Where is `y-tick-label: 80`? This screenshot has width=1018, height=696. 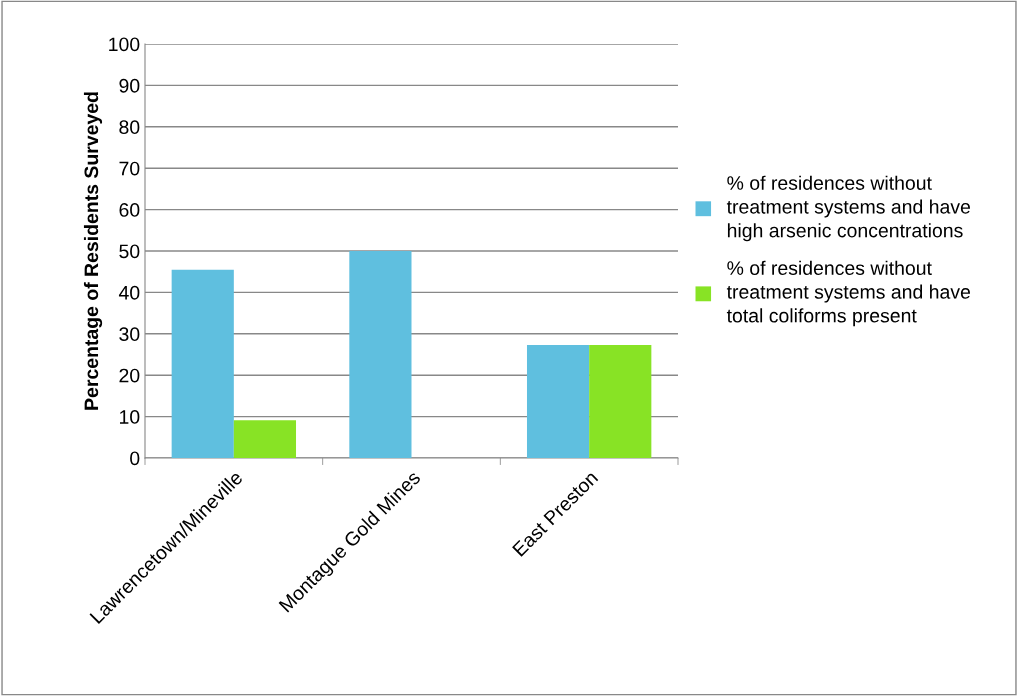
y-tick-label: 80 is located at coordinates (129, 127).